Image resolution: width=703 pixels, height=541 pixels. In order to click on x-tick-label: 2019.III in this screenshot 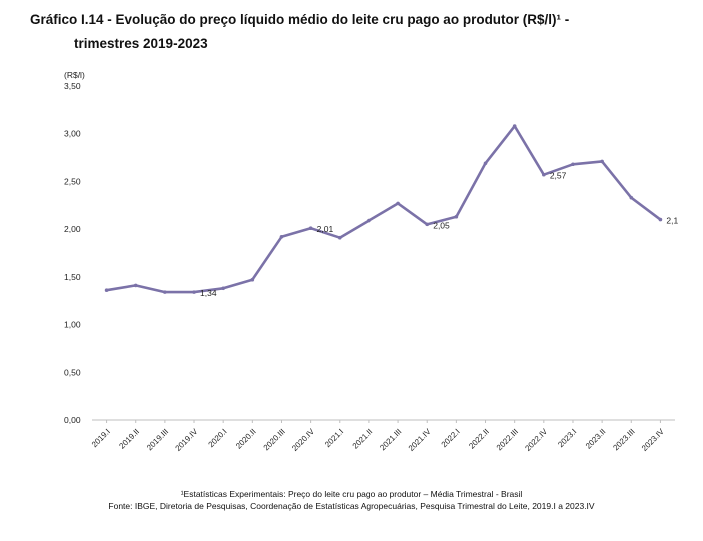, I will do `click(157, 439)`.